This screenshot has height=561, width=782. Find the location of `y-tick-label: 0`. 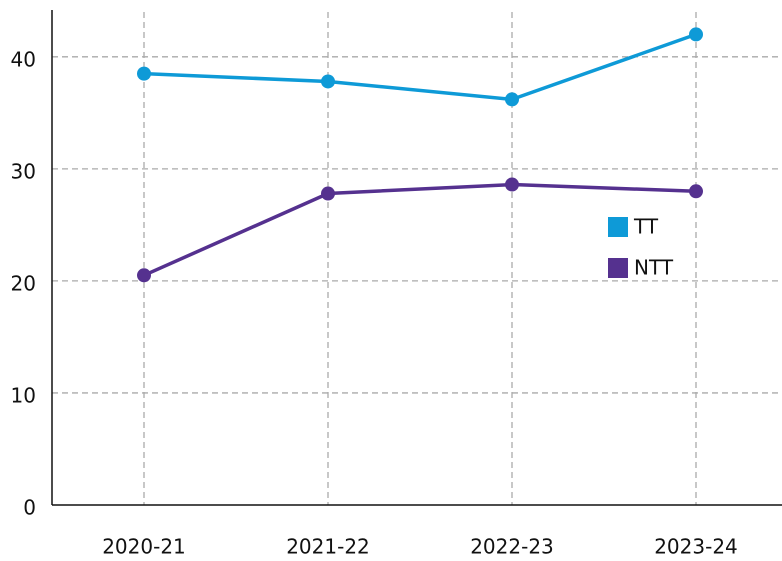

y-tick-label: 0 is located at coordinates (29, 508).